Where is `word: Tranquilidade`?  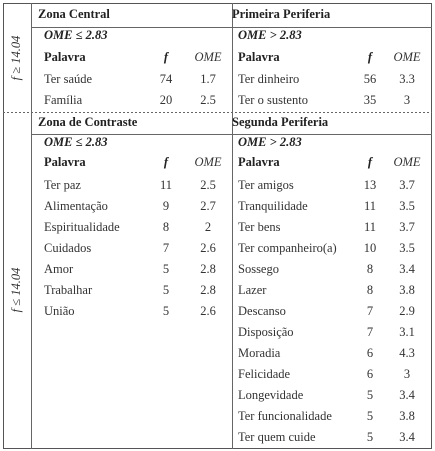 word: Tranquilidade is located at coordinates (273, 206).